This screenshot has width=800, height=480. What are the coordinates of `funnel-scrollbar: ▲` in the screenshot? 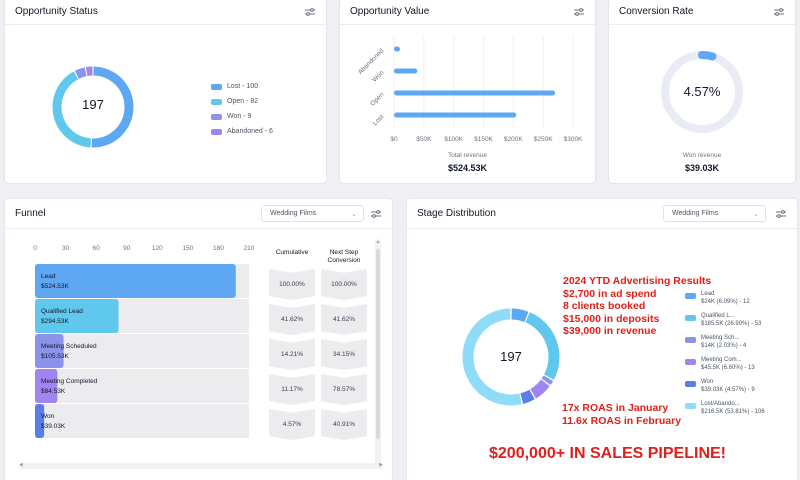 It's located at (378, 352).